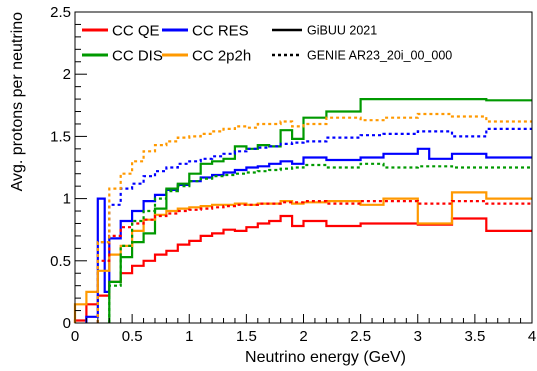 The height and width of the screenshot is (371, 537). I want to click on x-tick-label: 1, so click(189, 336).